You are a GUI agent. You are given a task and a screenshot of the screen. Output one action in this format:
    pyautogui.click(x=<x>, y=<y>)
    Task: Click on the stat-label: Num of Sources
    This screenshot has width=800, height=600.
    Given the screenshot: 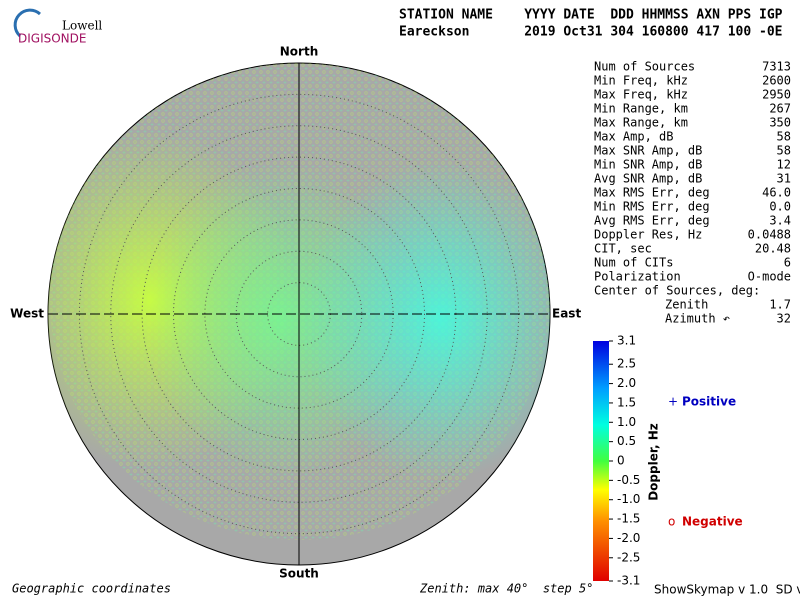 What is the action you would take?
    pyautogui.click(x=644, y=67)
    